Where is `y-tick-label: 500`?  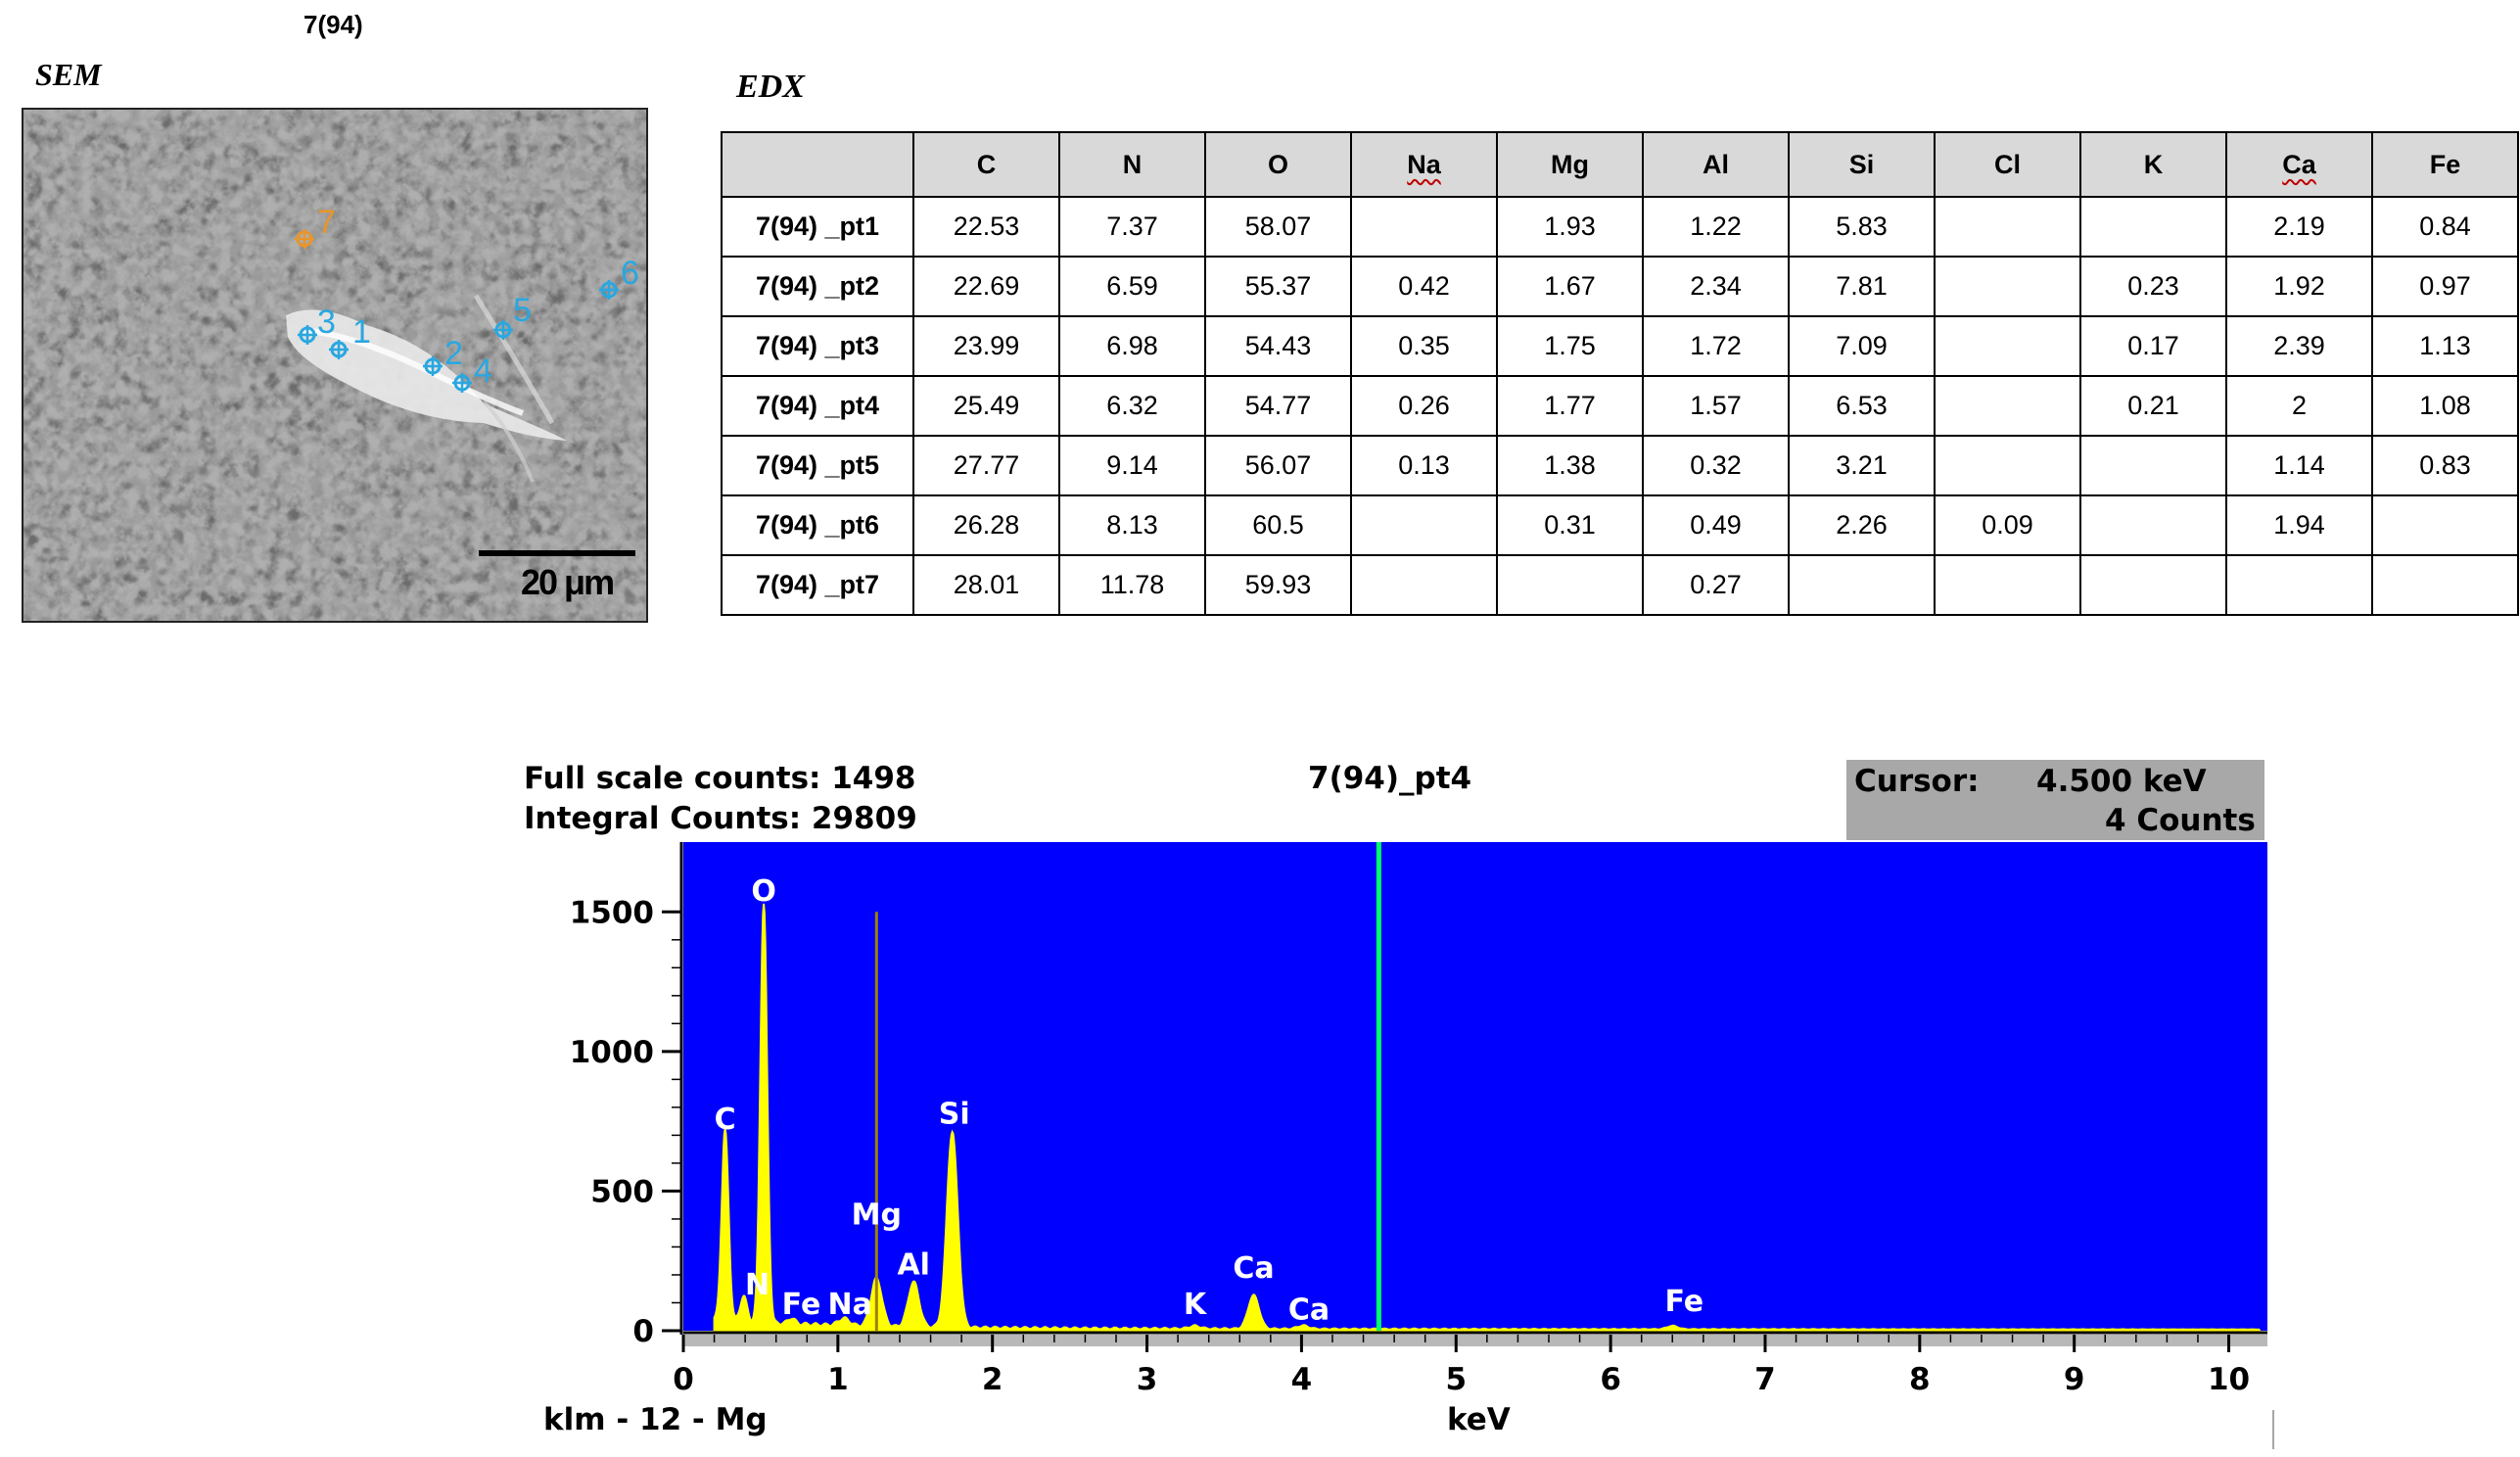 y-tick-label: 500 is located at coordinates (622, 1191).